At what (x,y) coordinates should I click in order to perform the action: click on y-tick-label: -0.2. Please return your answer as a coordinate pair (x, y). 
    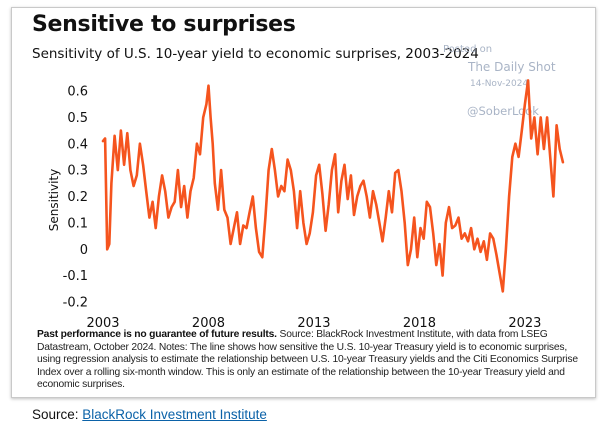
    Looking at the image, I should click on (75, 303).